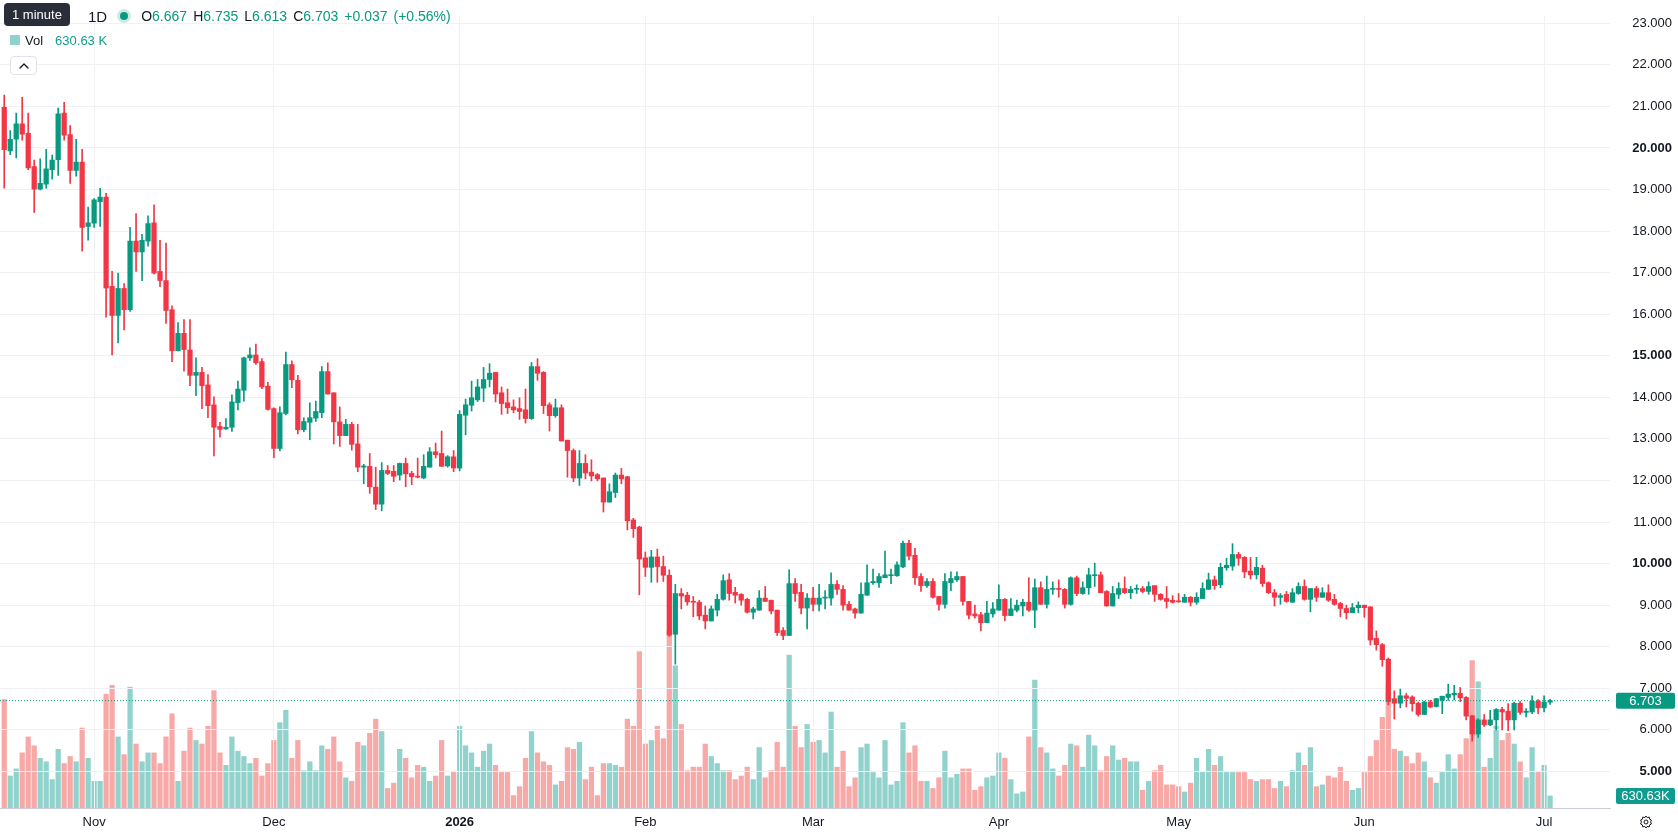 The image size is (1678, 835). I want to click on x-tick-label: May, so click(1179, 822).